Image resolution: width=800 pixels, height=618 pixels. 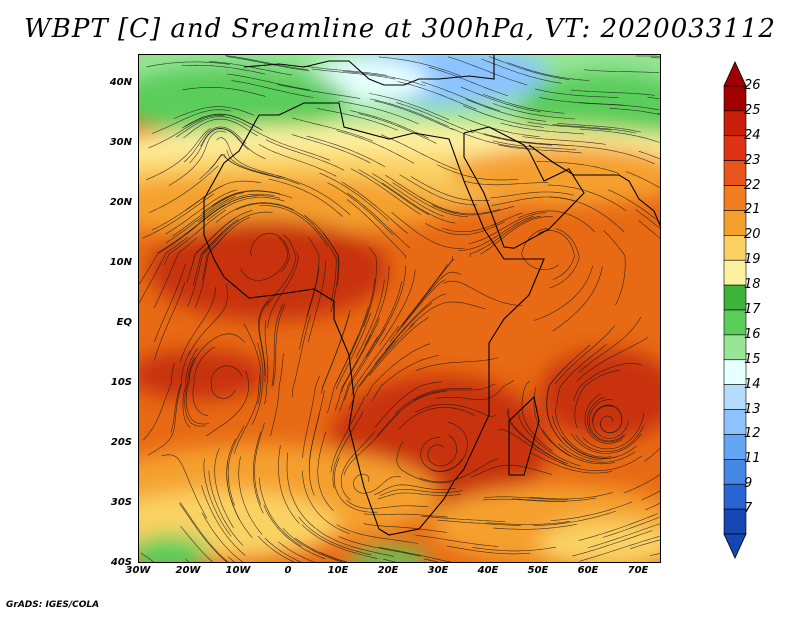 What do you see at coordinates (238, 570) in the screenshot?
I see `lon-tick-label: 10W` at bounding box center [238, 570].